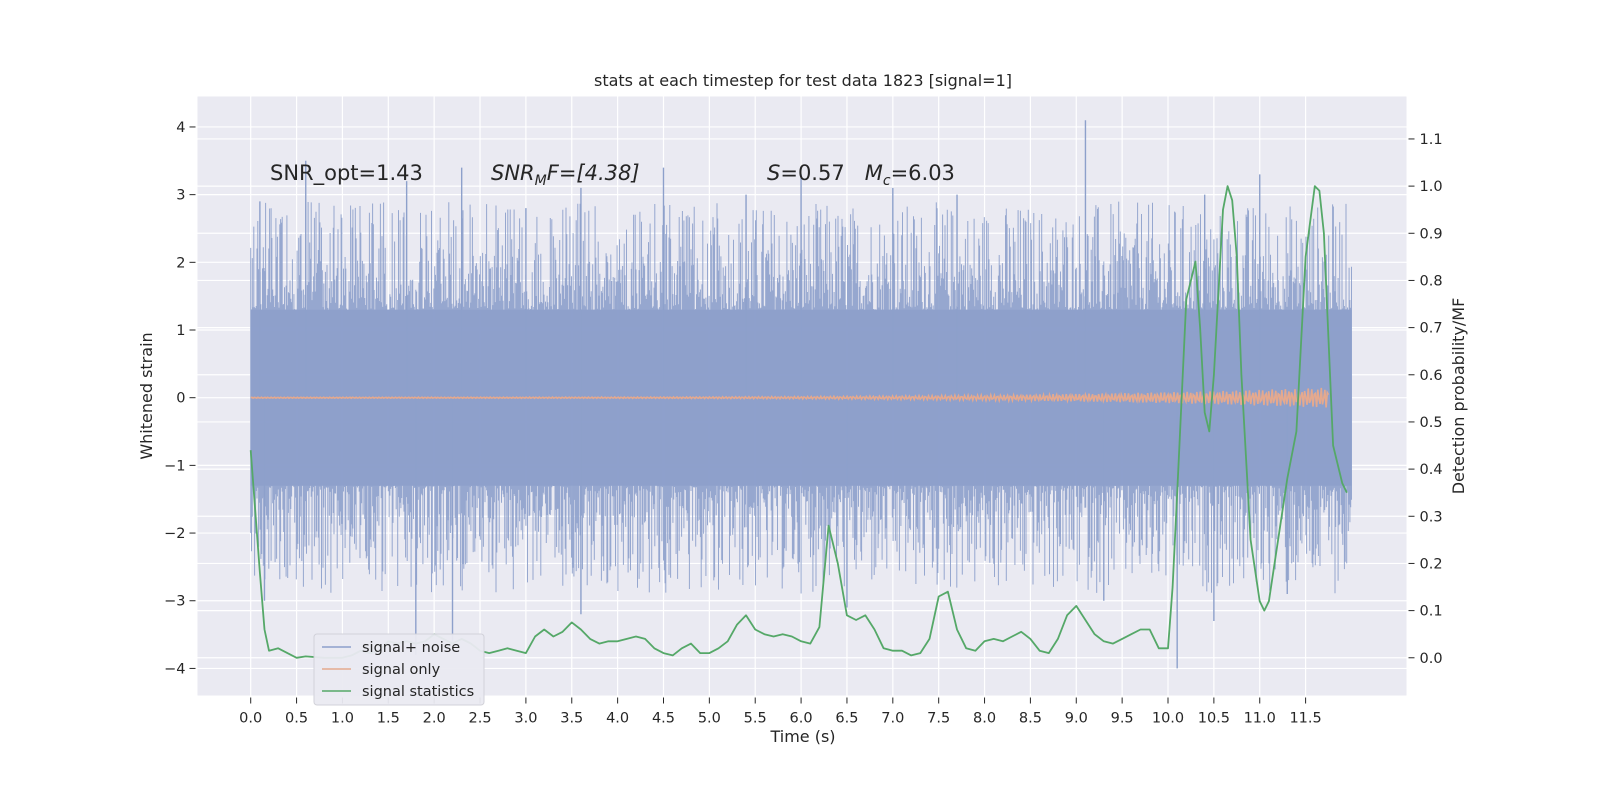 This screenshot has height=800, width=1600. Describe the element at coordinates (1076, 719) in the screenshot. I see `x-tick-label: 9.0` at that location.